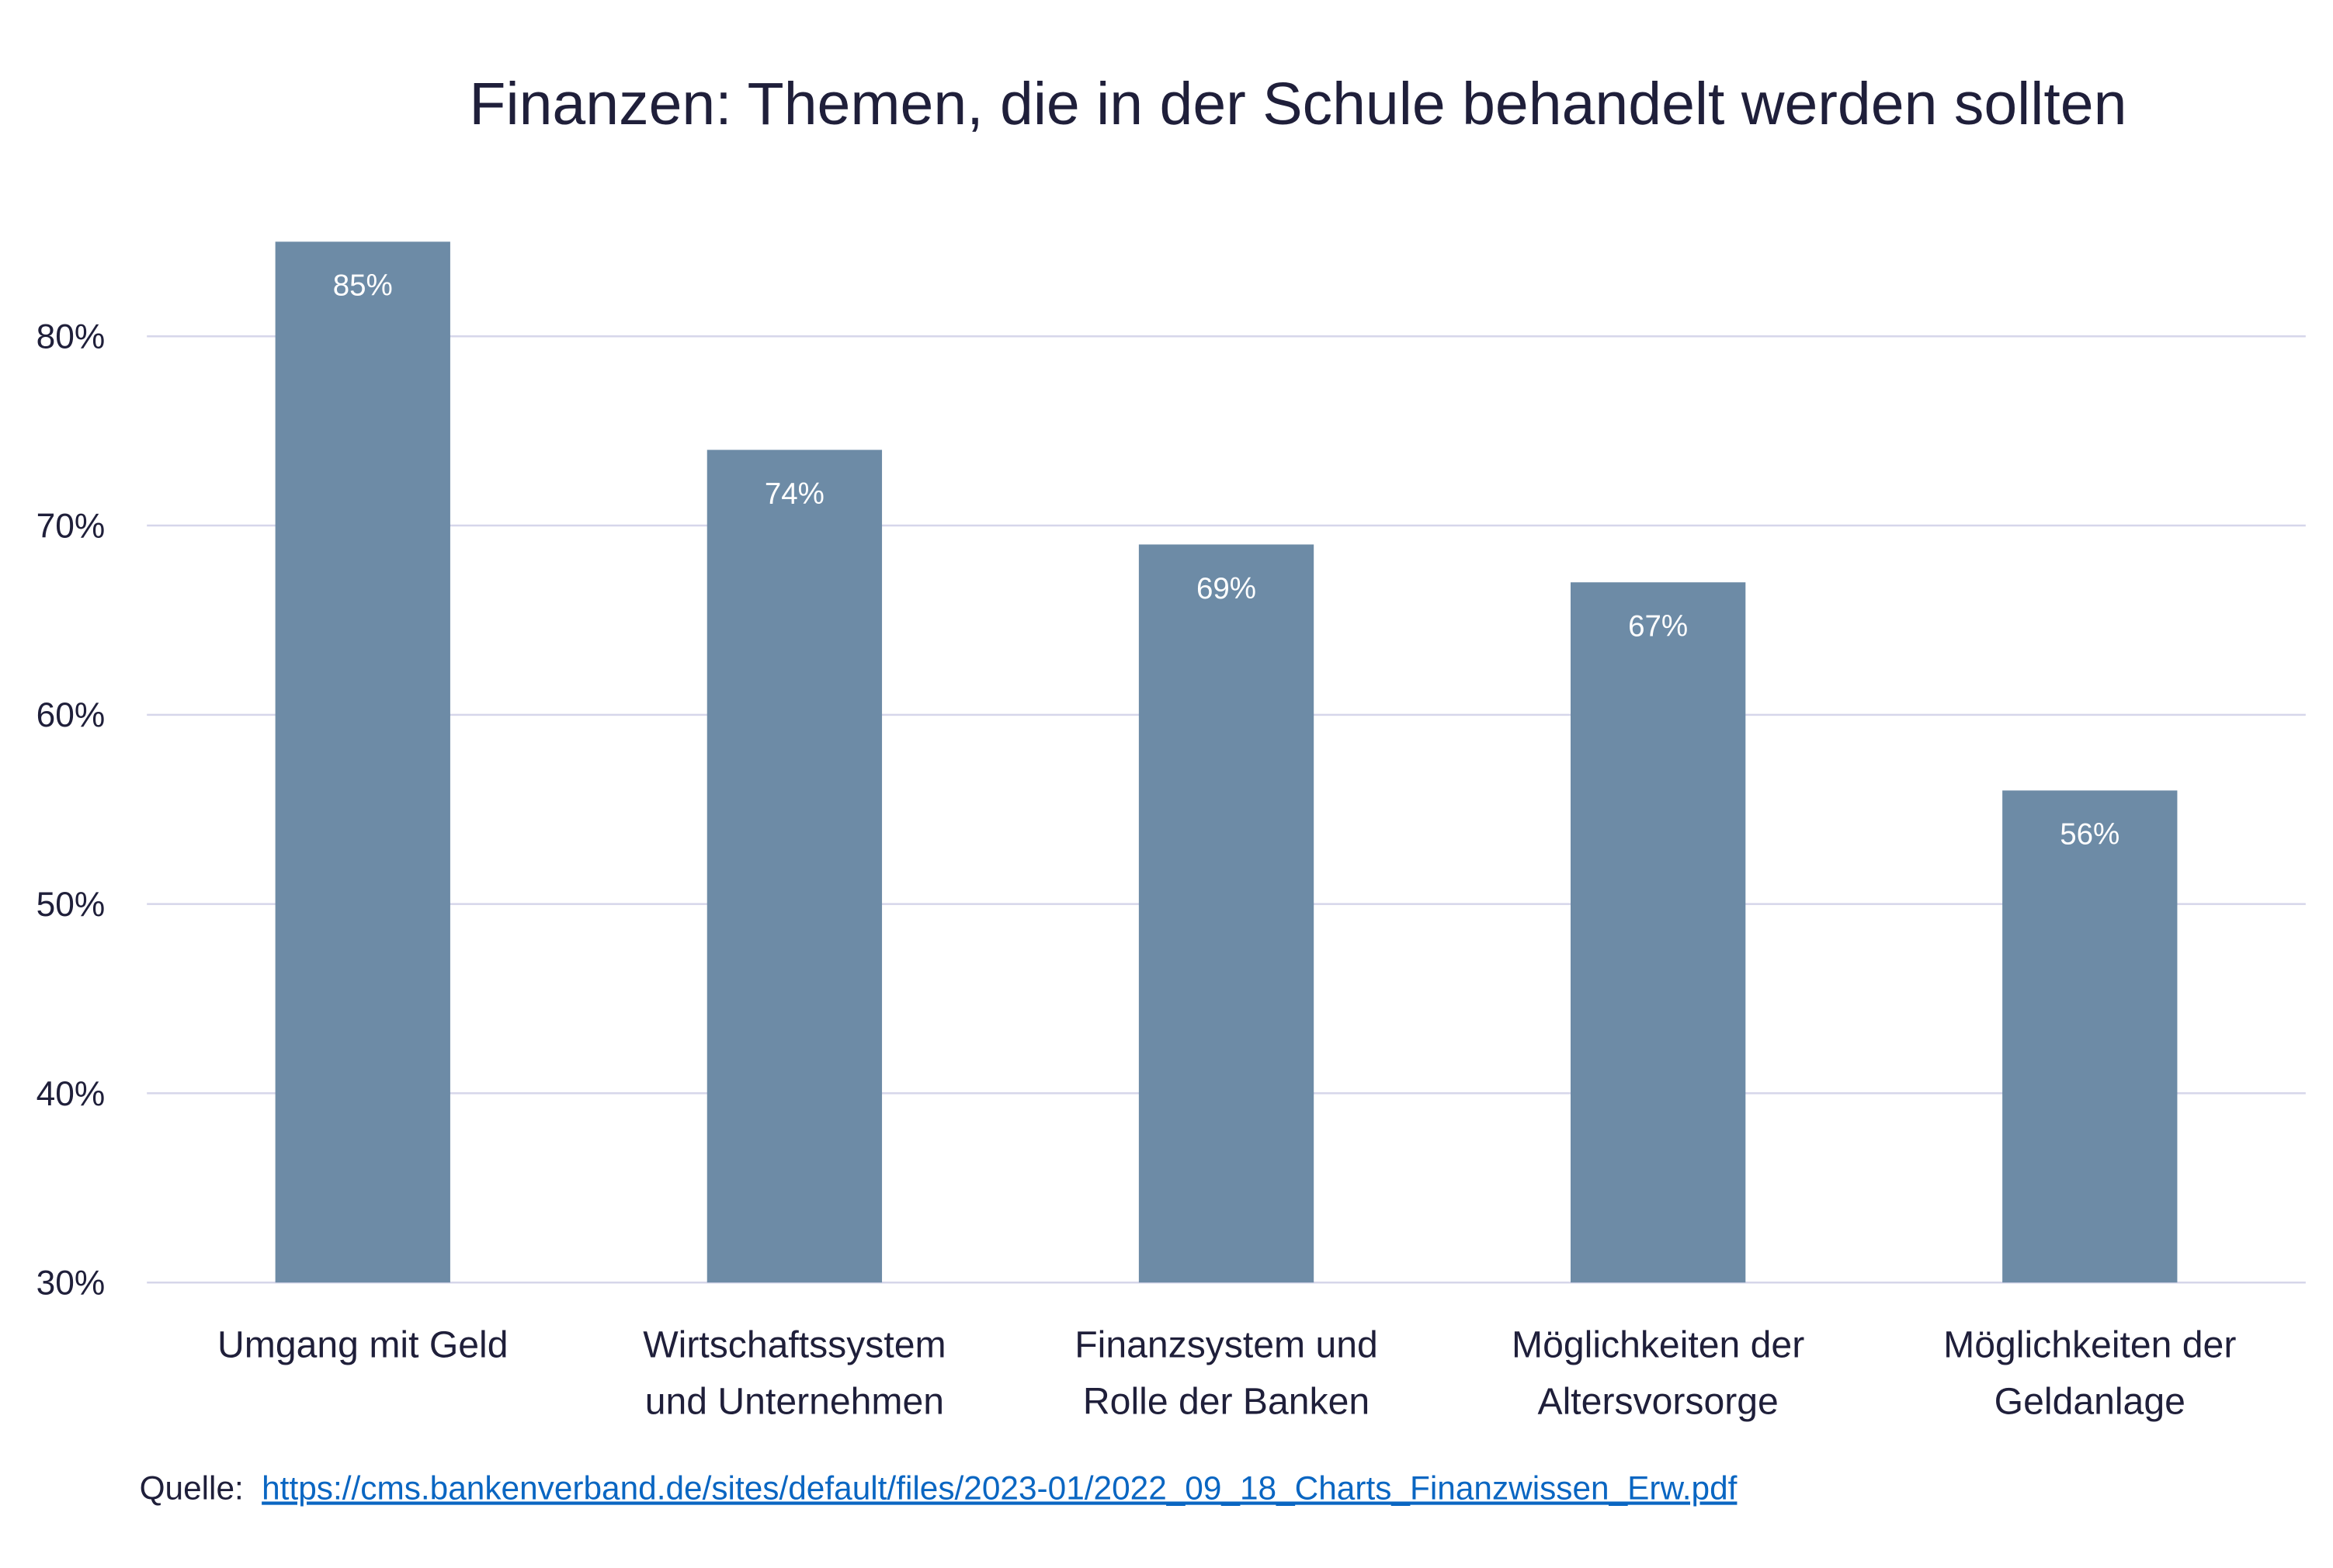 The height and width of the screenshot is (1568, 2333). What do you see at coordinates (71, 526) in the screenshot?
I see `y-tick-label: 70%` at bounding box center [71, 526].